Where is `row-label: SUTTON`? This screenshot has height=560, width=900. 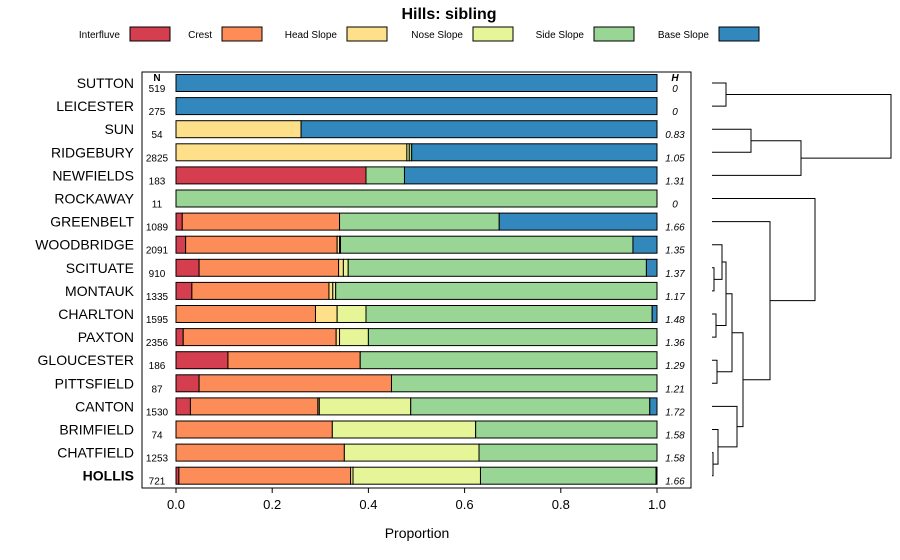
row-label: SUTTON is located at coordinates (105, 83).